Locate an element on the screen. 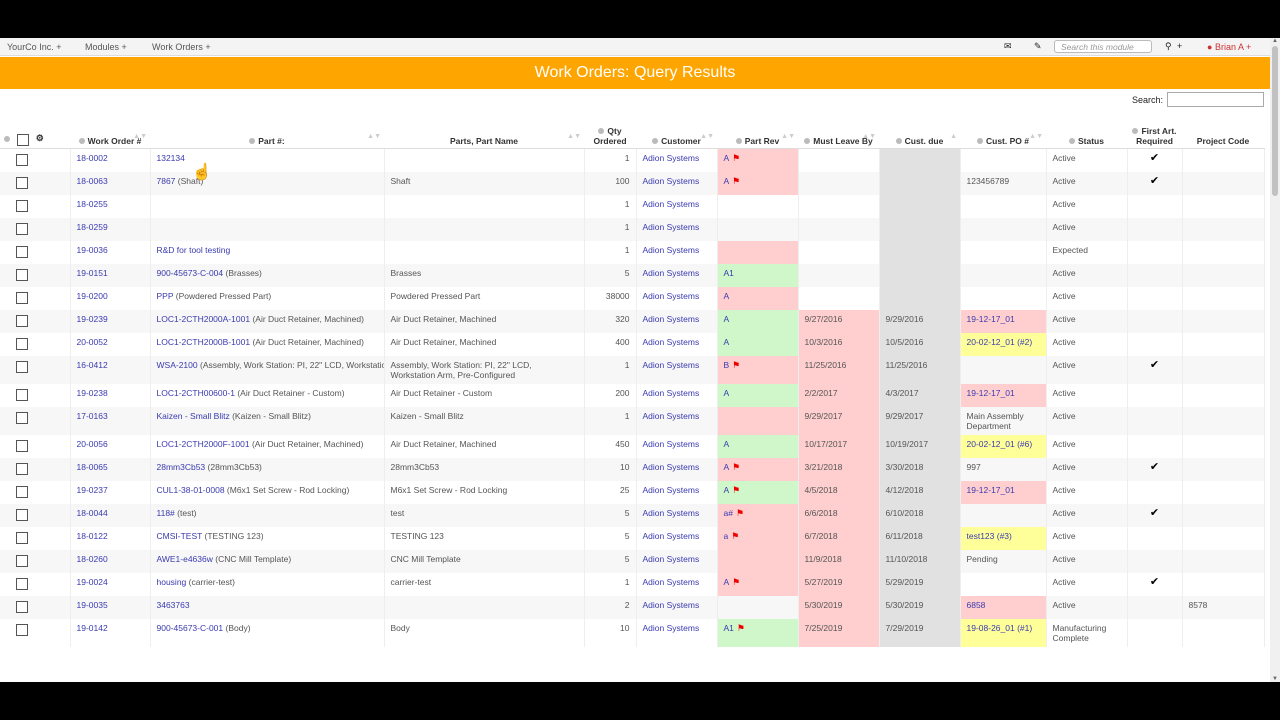  part-link: 900-45673-C-001 is located at coordinates (190, 627).